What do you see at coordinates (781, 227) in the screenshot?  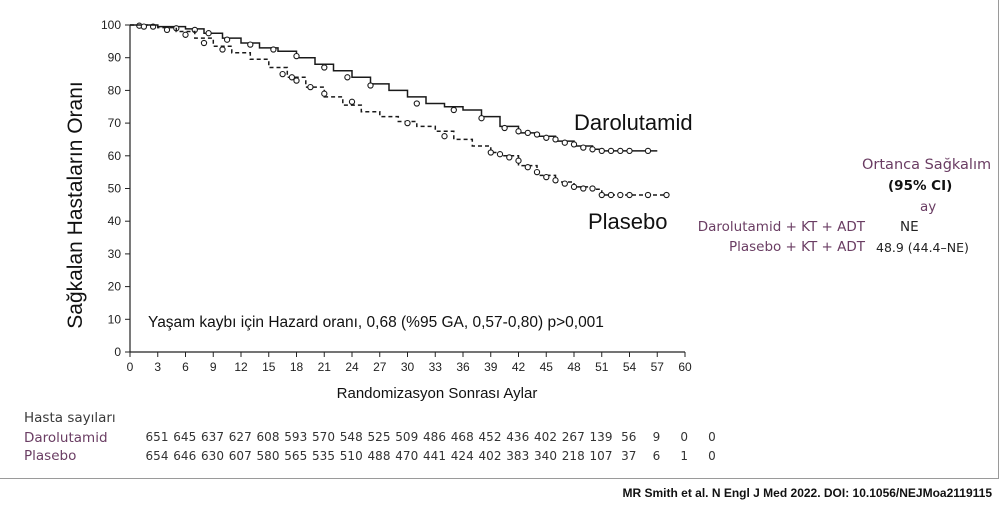 I see `legend-row-darolutamid-label: Darolutamid + KT + ADT` at bounding box center [781, 227].